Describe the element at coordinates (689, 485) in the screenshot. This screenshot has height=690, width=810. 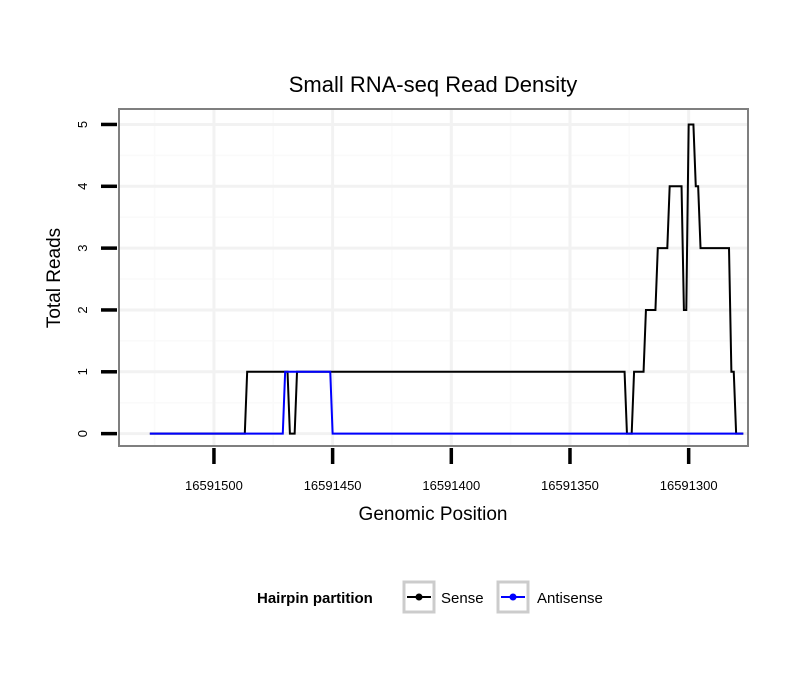
I see `x-tick-label-4: 16591300` at that location.